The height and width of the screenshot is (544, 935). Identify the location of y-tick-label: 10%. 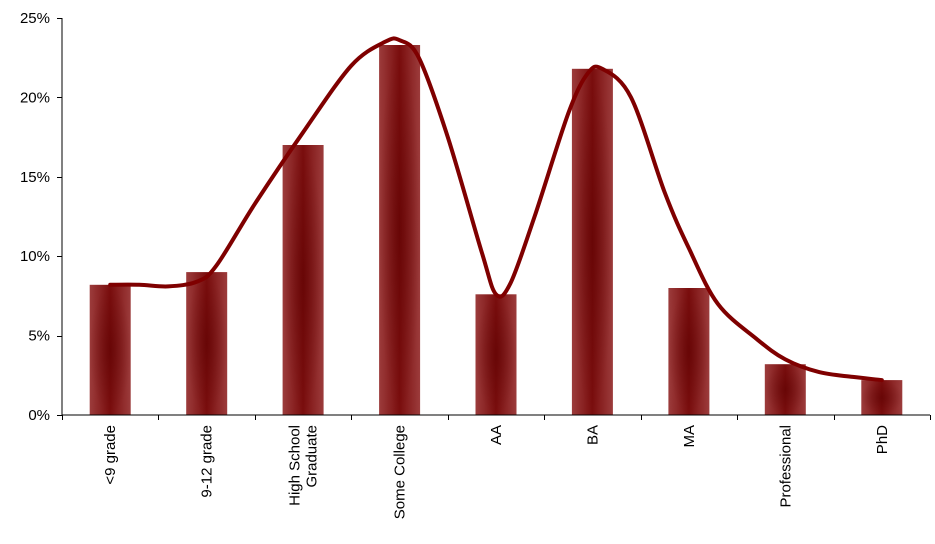
(35, 256).